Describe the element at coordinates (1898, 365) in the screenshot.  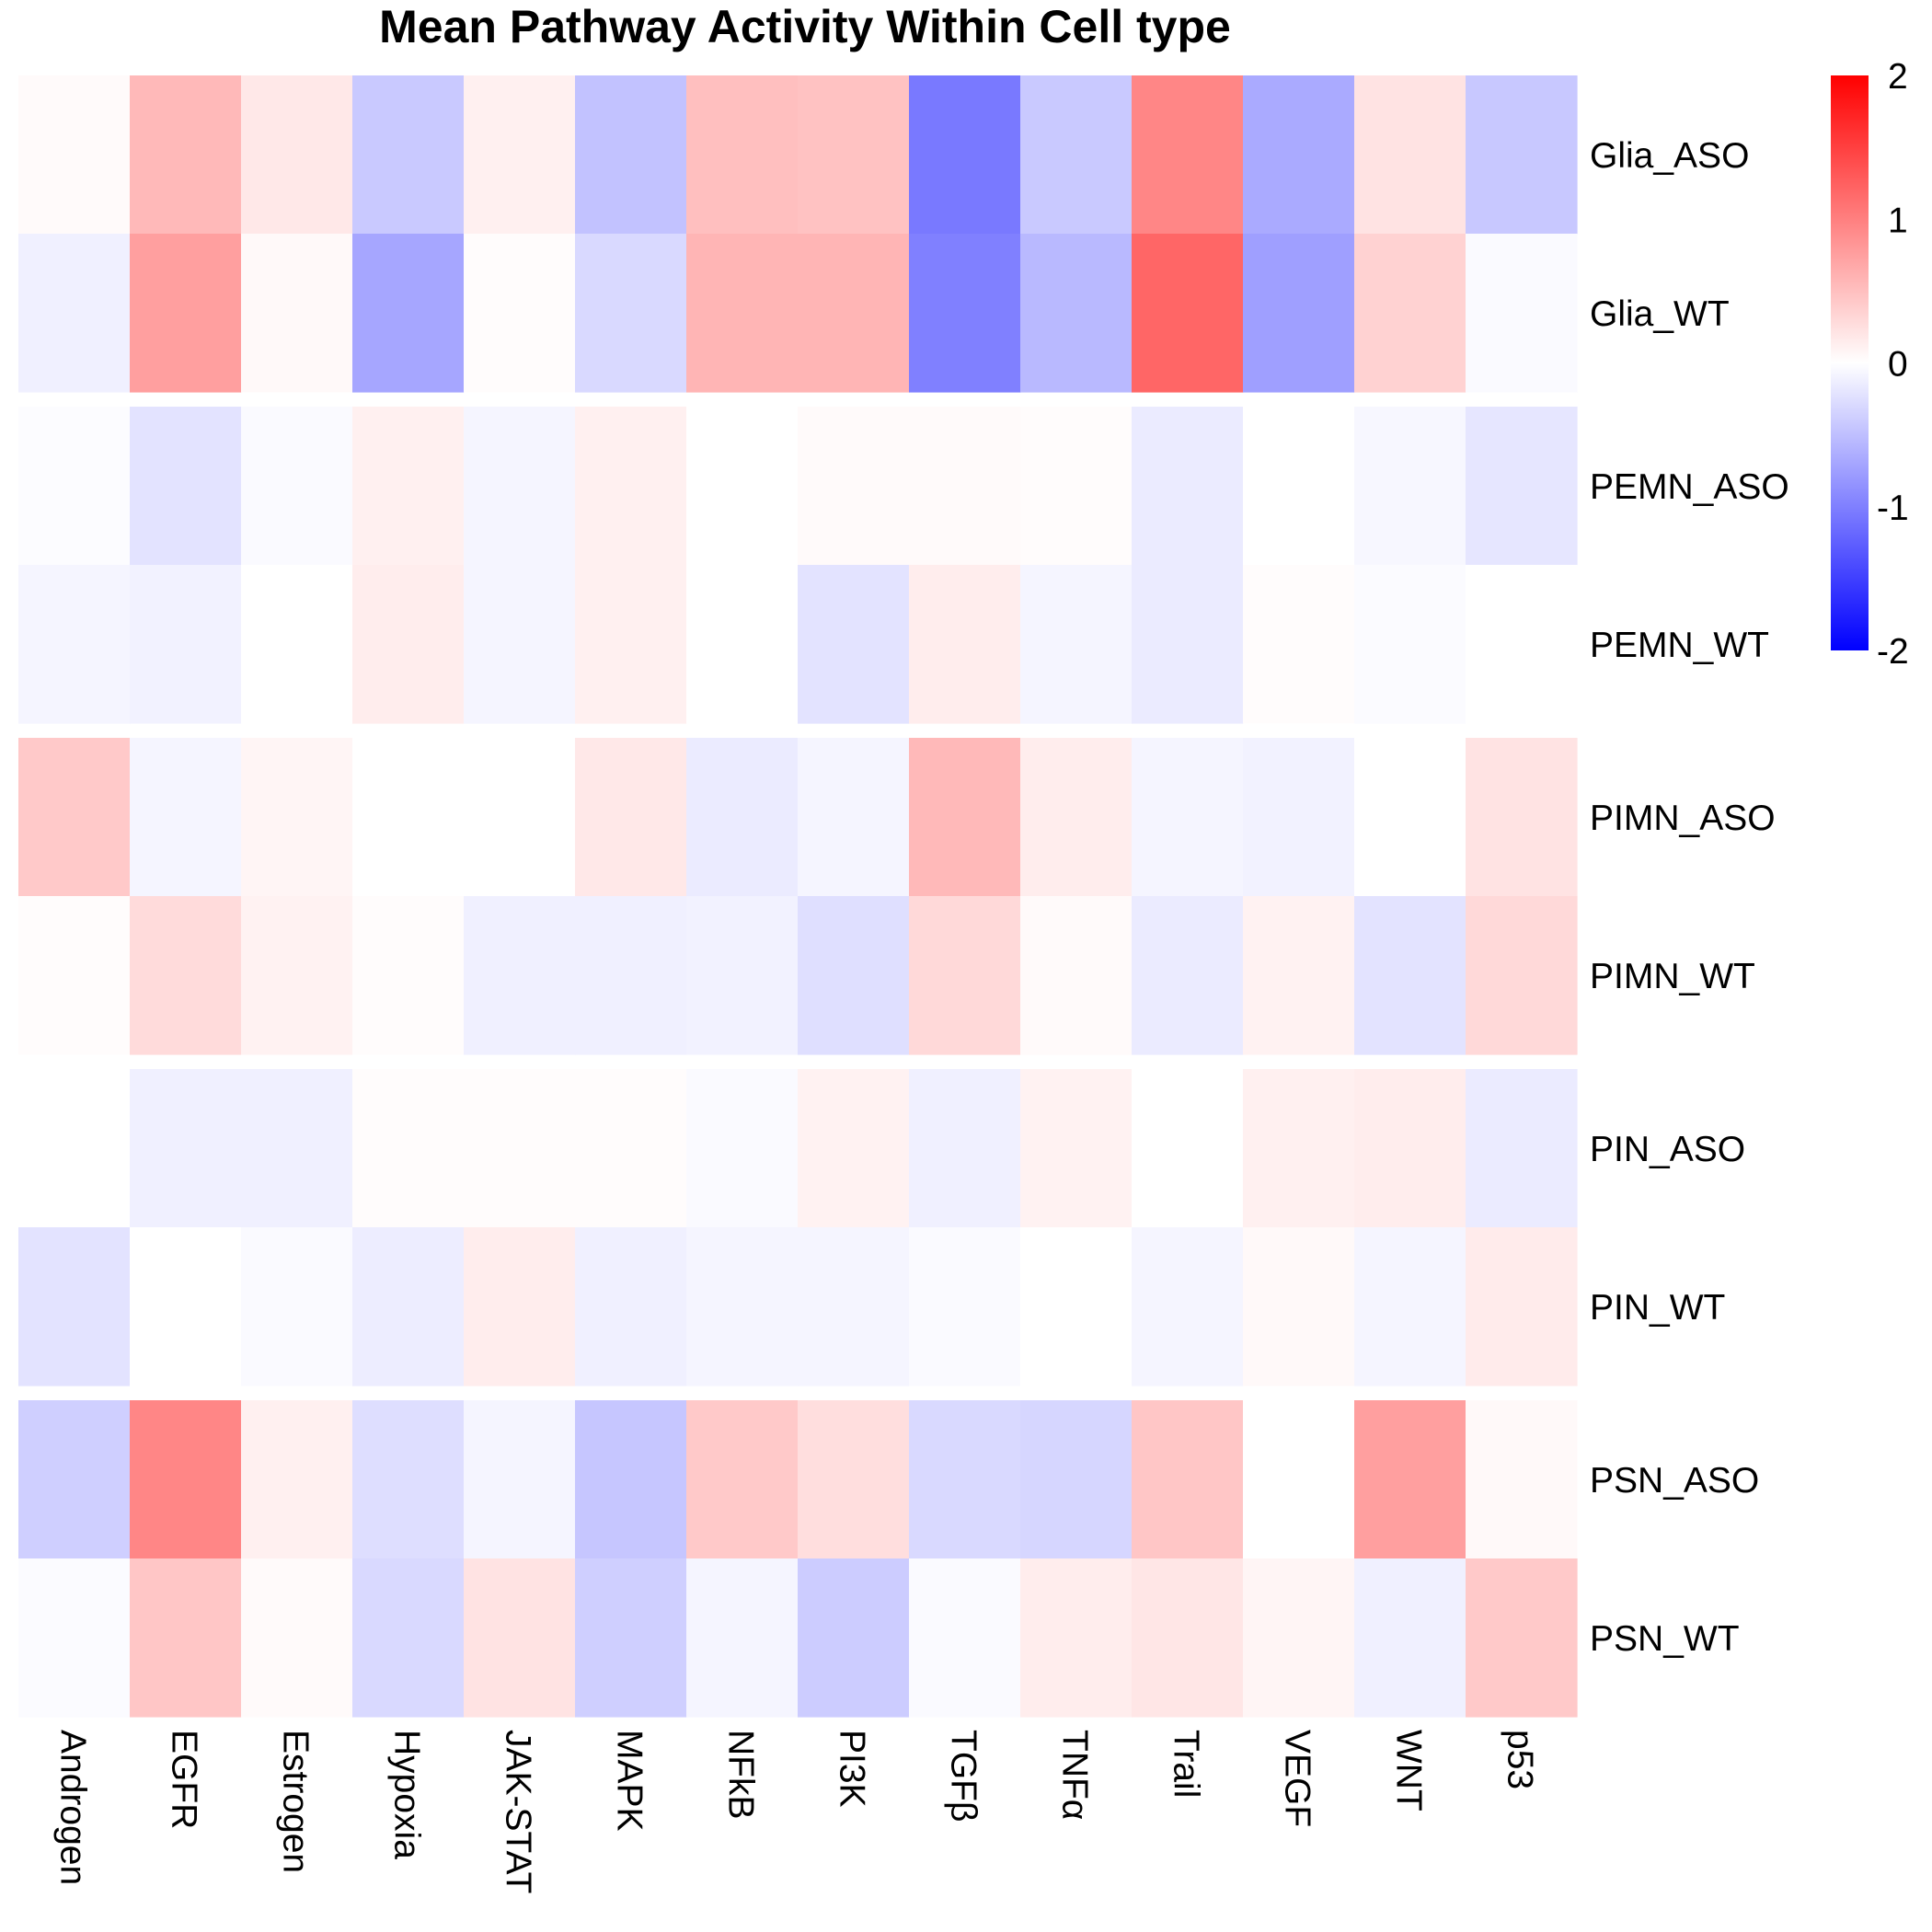
I see `legend-tick-label: 0` at that location.